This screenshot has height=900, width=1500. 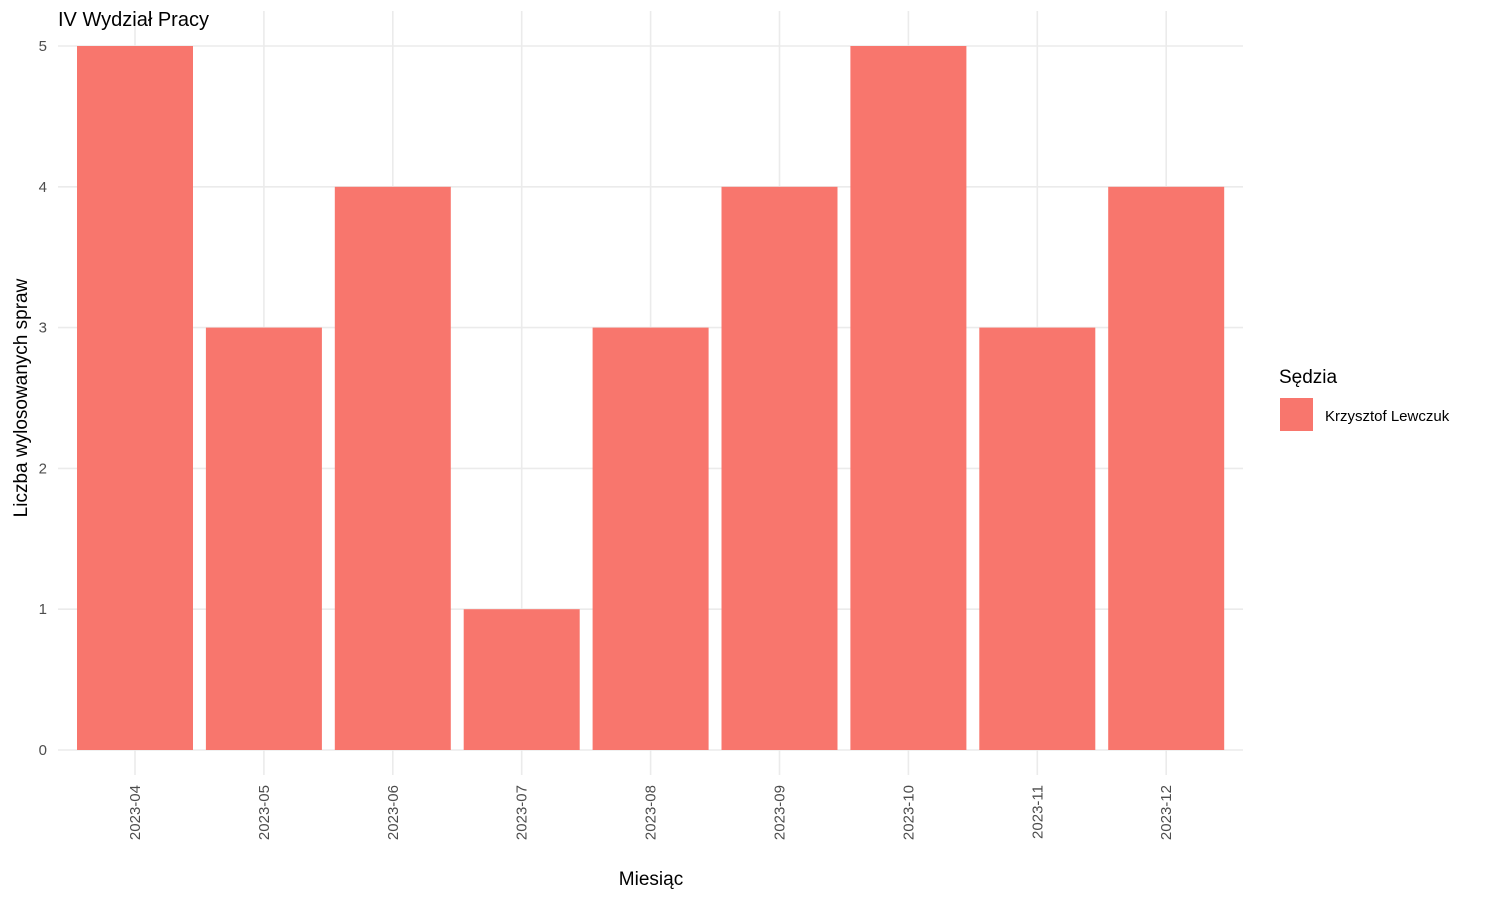 I want to click on x-tick-label: 2023-05, so click(x=264, y=812).